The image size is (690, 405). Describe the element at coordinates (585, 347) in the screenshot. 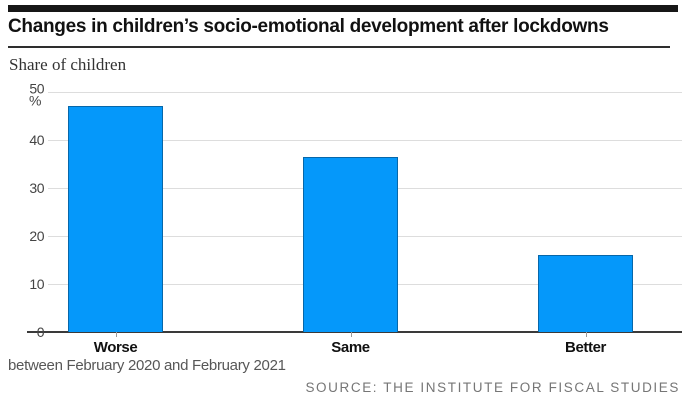

I see `x-category-label-better: Better` at that location.